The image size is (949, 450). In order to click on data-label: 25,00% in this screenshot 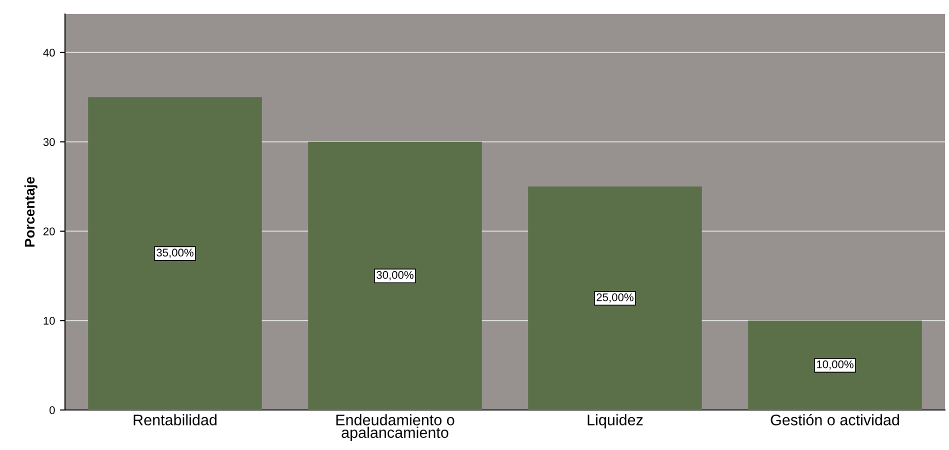, I will do `click(615, 298)`.